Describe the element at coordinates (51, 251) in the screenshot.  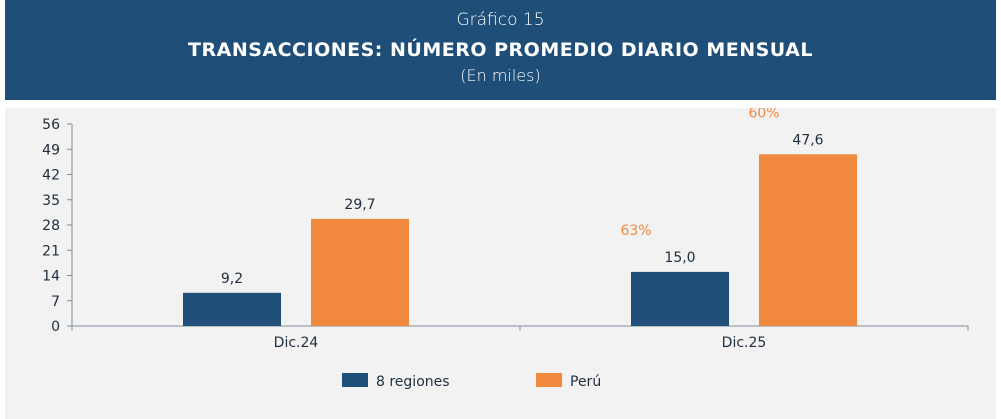
I see `y-tick-label: 21` at that location.